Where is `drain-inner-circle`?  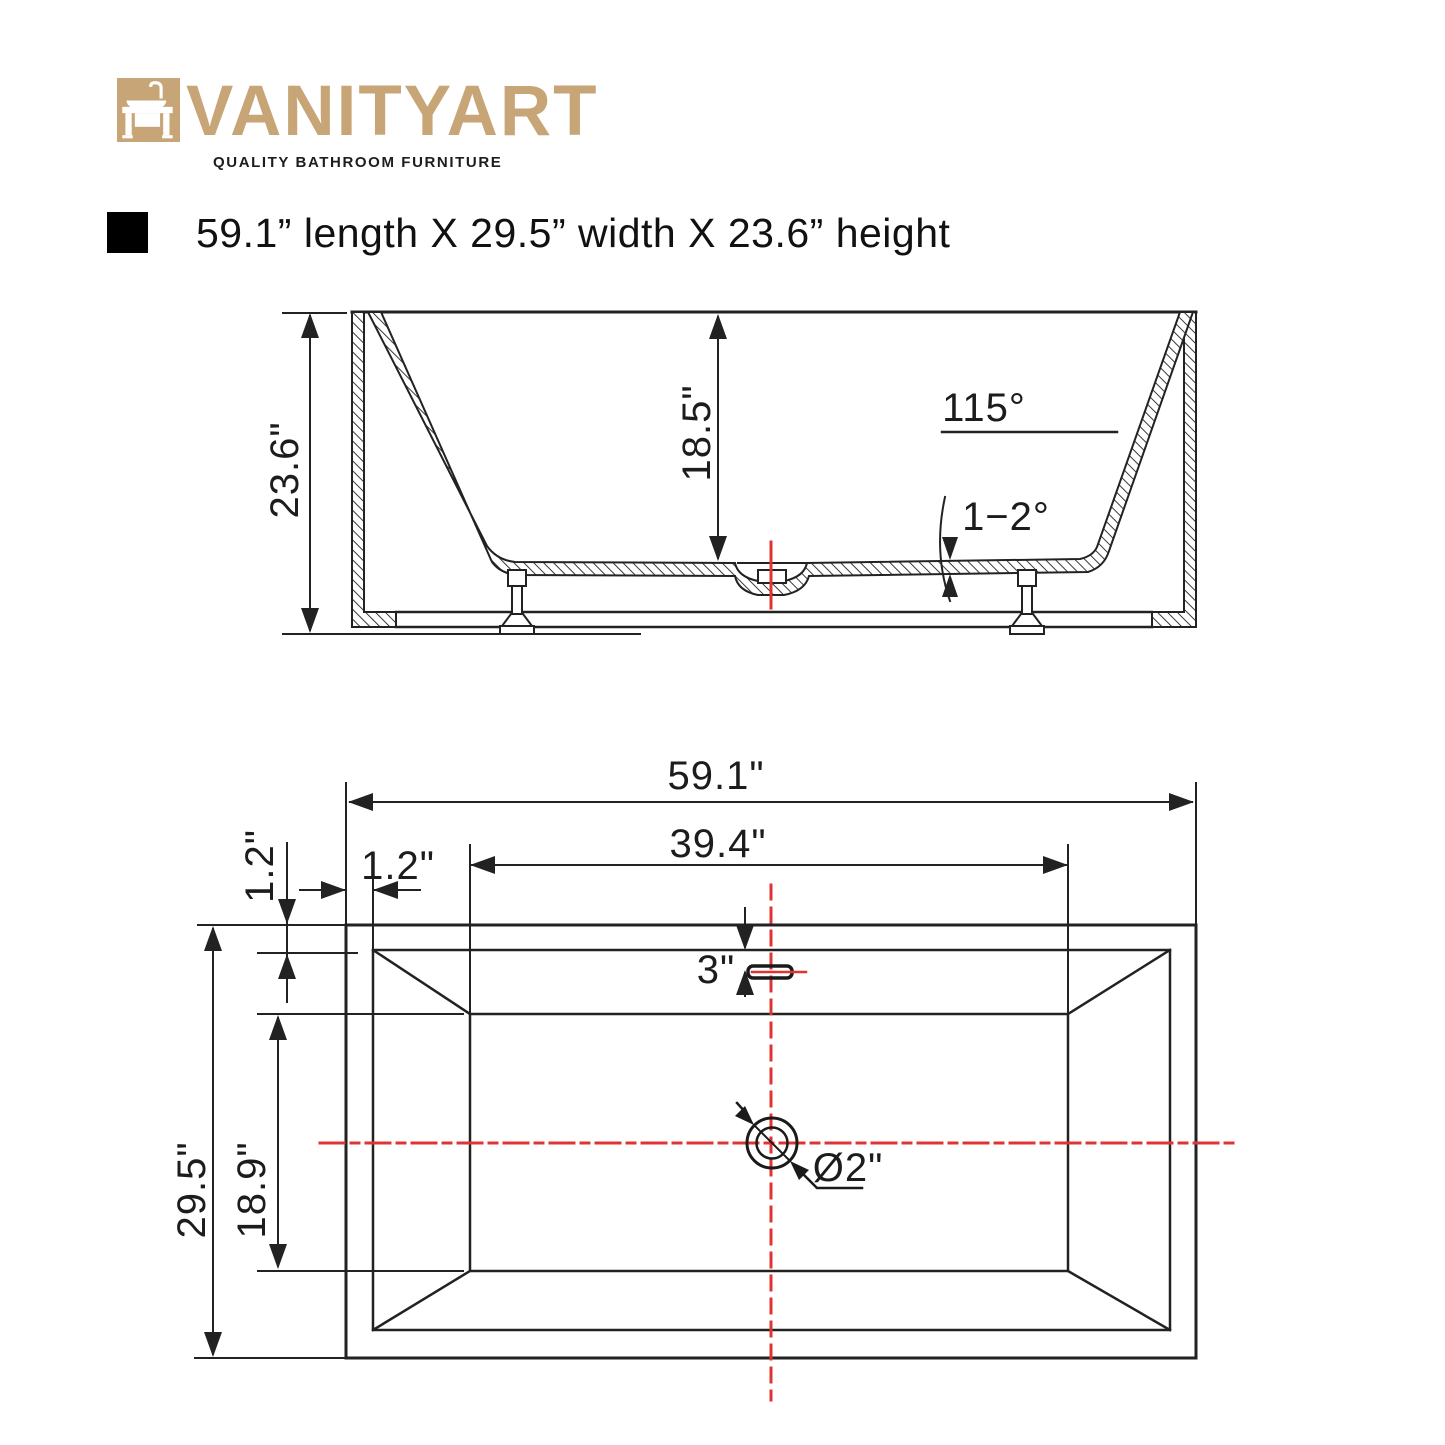
drain-inner-circle is located at coordinates (772, 1143).